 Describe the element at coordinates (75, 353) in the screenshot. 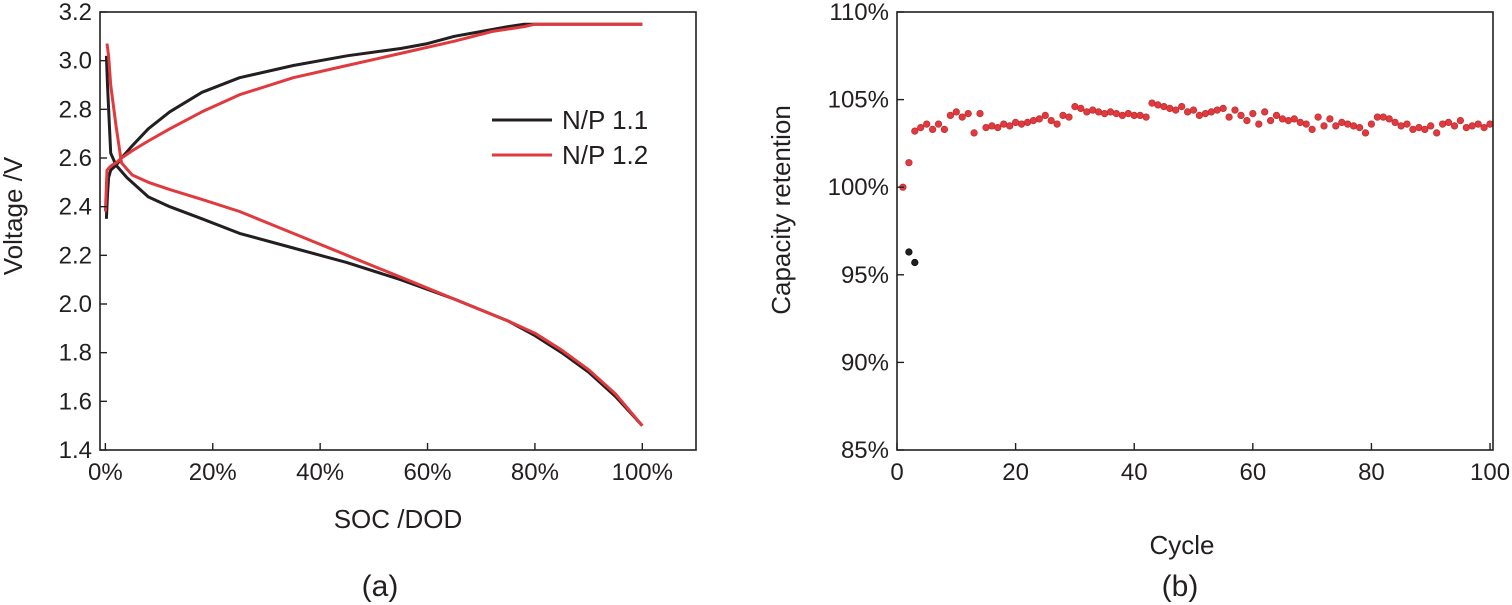

I see `panel-a-y-tick-label: 1.8` at that location.